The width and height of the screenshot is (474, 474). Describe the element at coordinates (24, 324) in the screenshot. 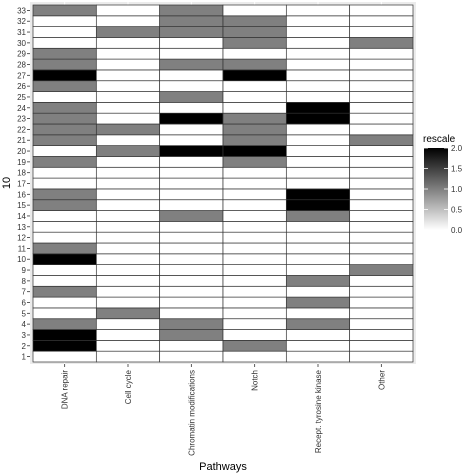

I see `y-tick-label: 4` at that location.